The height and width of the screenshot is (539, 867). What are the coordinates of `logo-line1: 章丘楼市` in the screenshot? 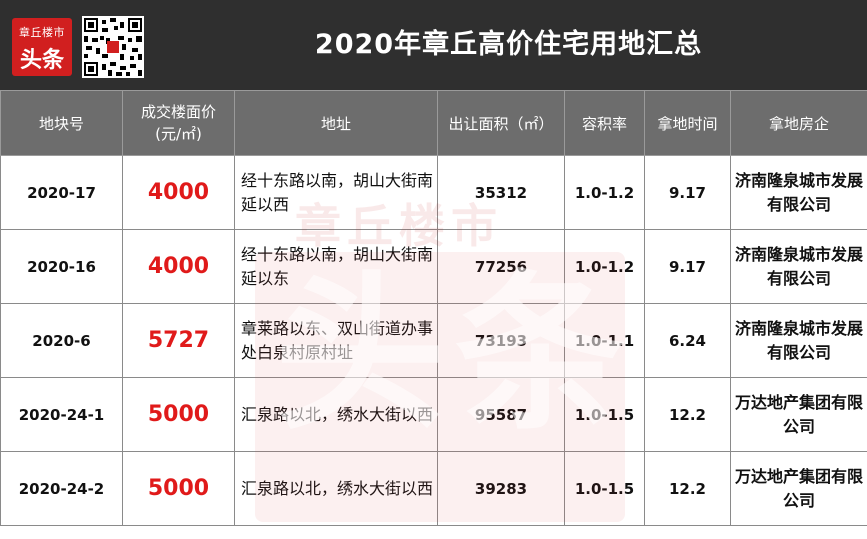 It's located at (42, 32).